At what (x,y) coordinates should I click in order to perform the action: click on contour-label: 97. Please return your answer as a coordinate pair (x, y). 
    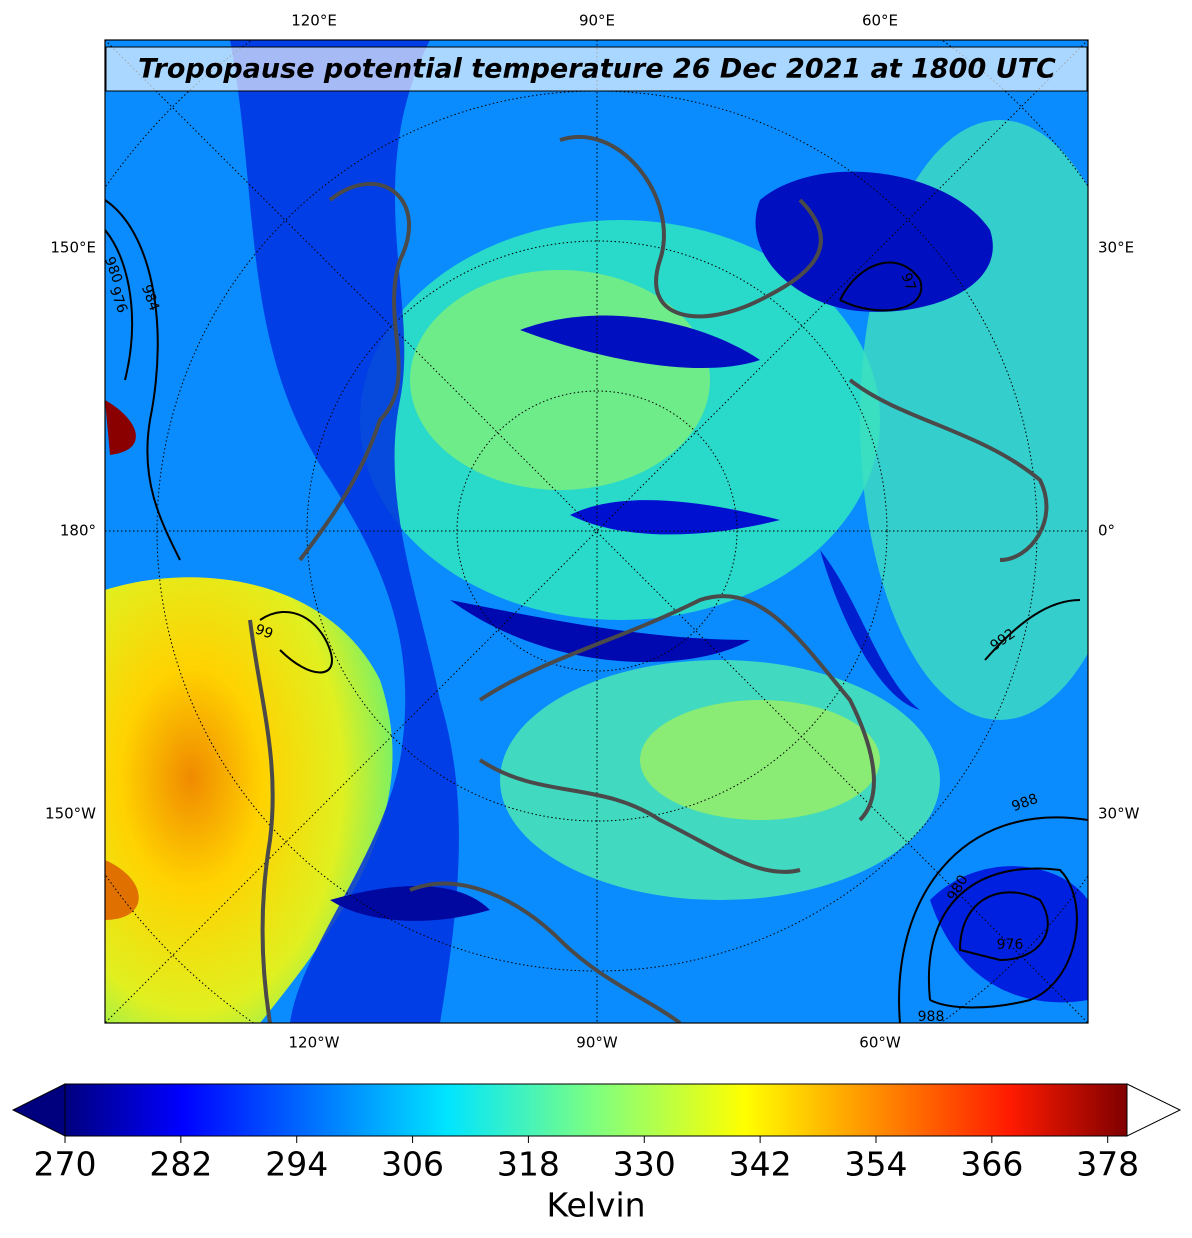
    Looking at the image, I should click on (907, 282).